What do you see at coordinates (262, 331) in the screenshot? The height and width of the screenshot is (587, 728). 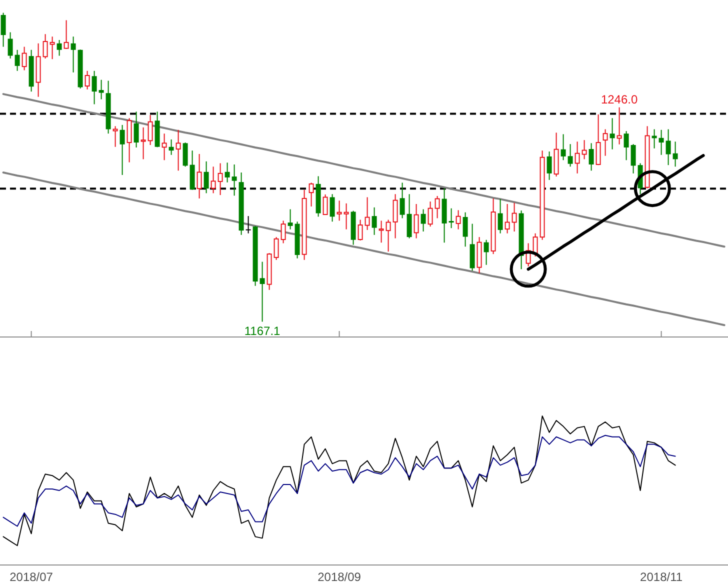 I see `annotation: 1167.1` at bounding box center [262, 331].